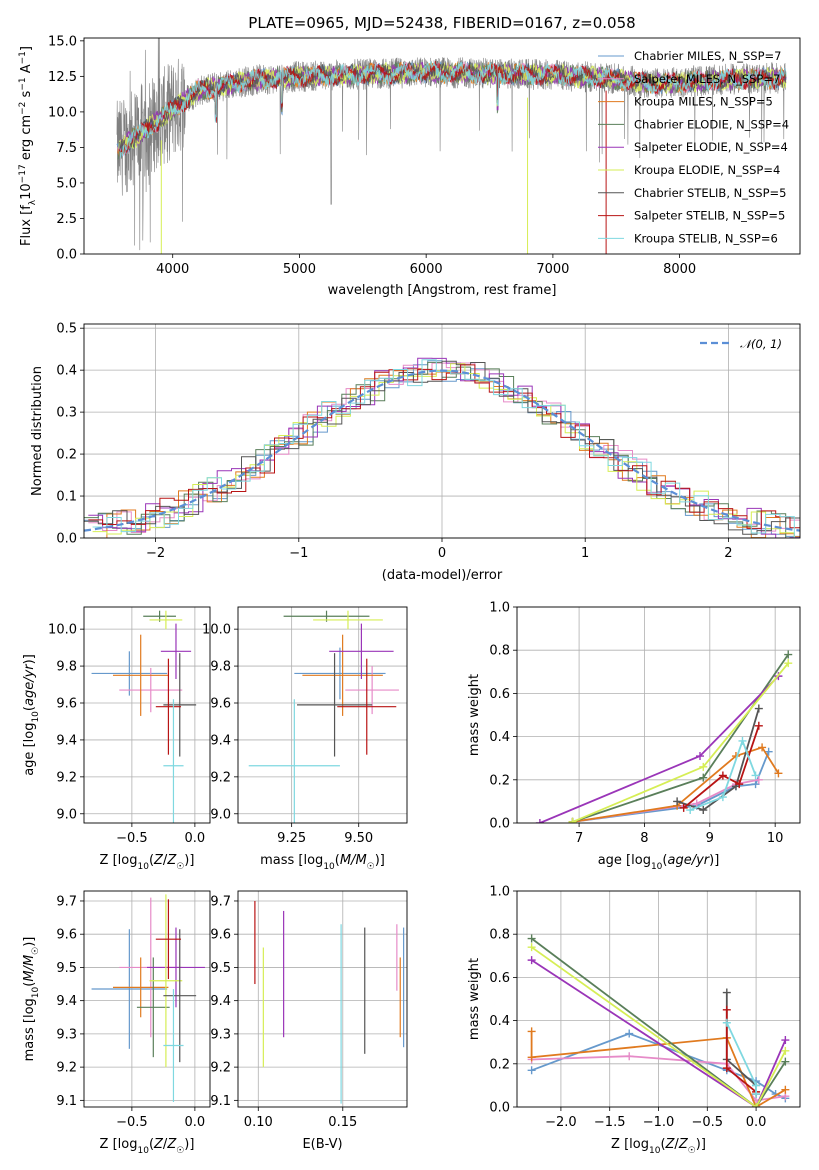 The width and height of the screenshot is (819, 1170). Describe the element at coordinates (442, 553) in the screenshot. I see `x-tick-label: 0` at that location.